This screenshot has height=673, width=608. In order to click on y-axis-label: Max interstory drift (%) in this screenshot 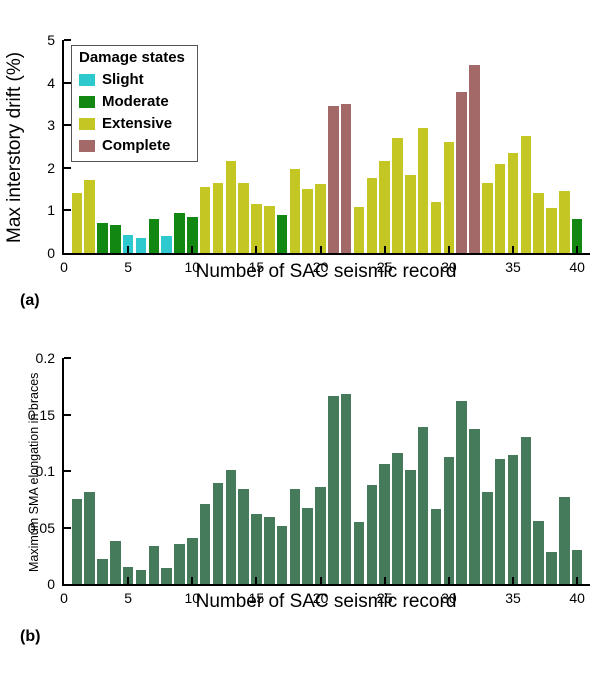, I will do `click(14, 147)`.